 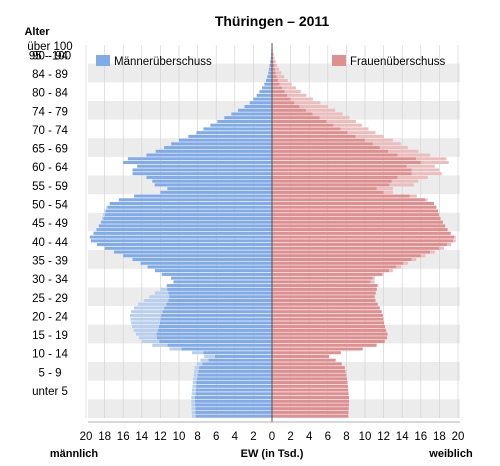 What do you see at coordinates (339, 60) in the screenshot?
I see `legend-female-swatch` at bounding box center [339, 60].